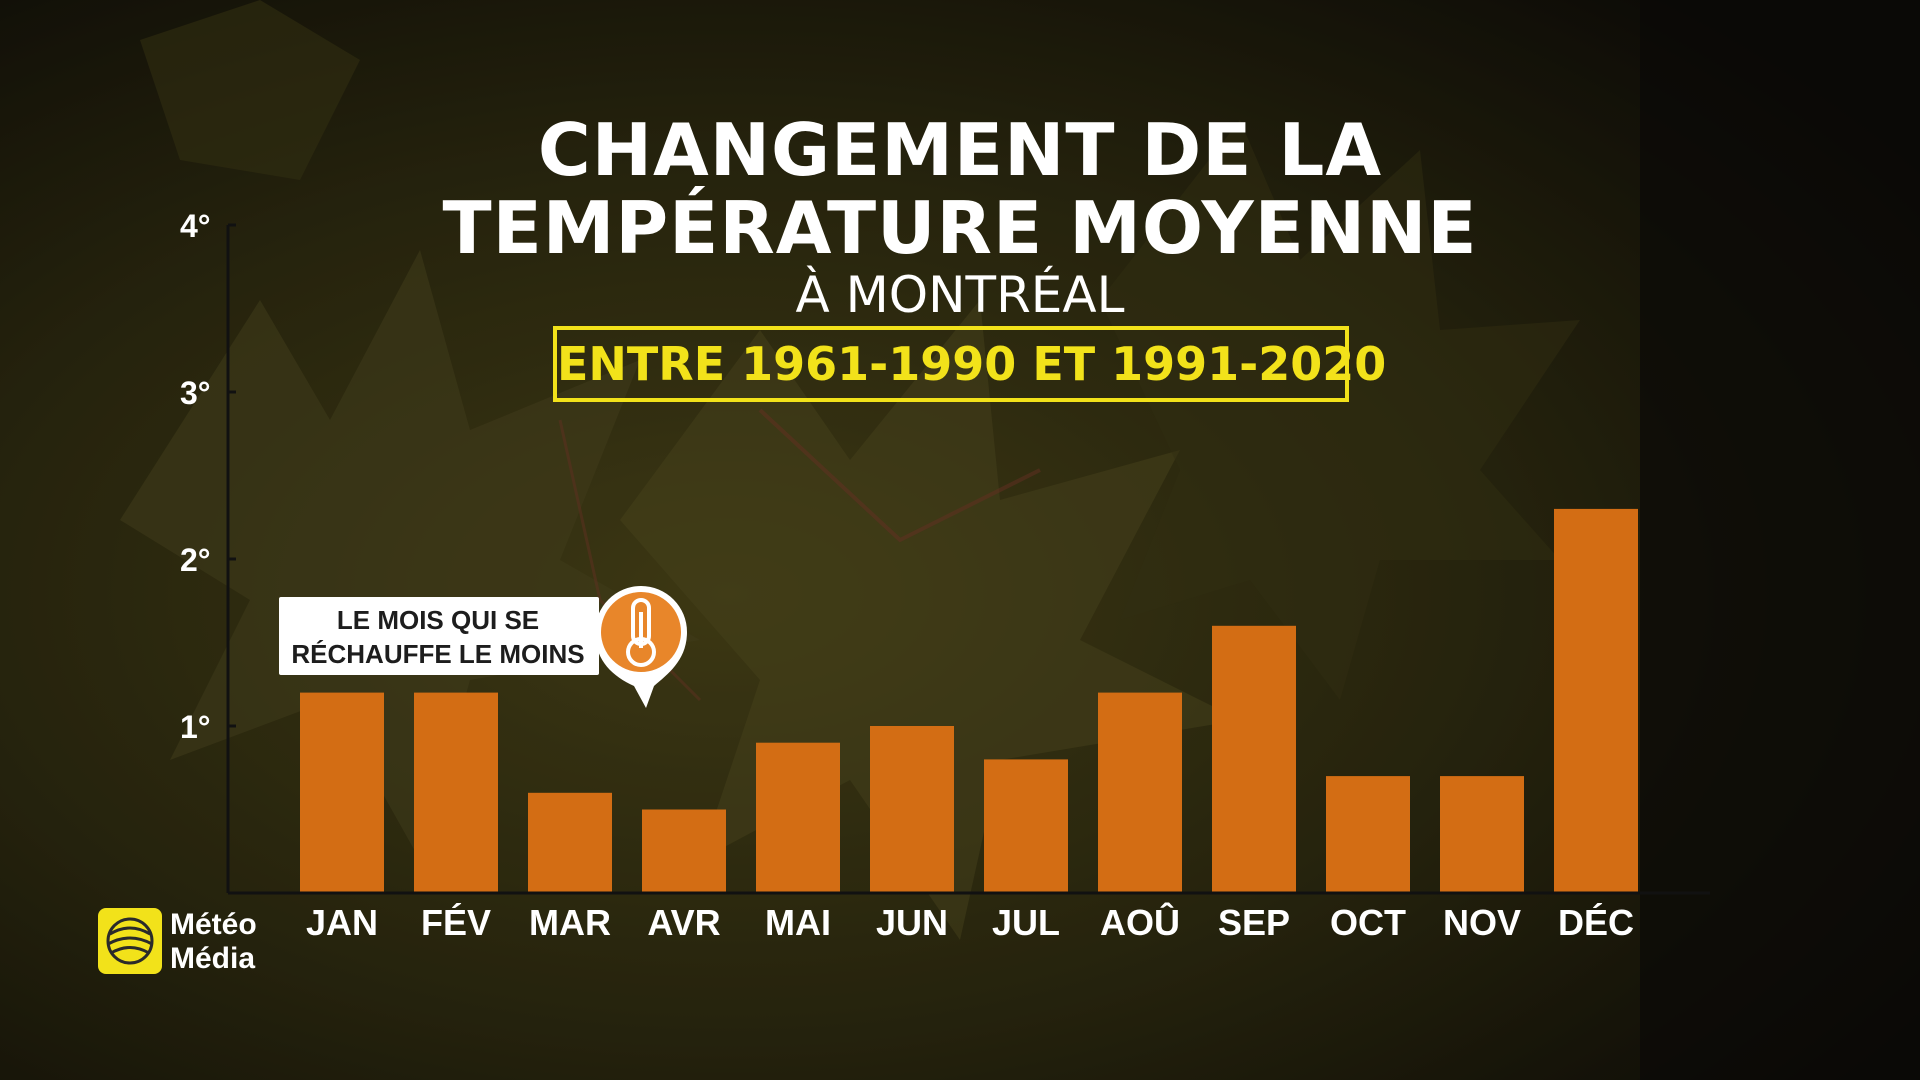  Describe the element at coordinates (683, 922) in the screenshot. I see `x-tick-label-avr: AVR` at that location.